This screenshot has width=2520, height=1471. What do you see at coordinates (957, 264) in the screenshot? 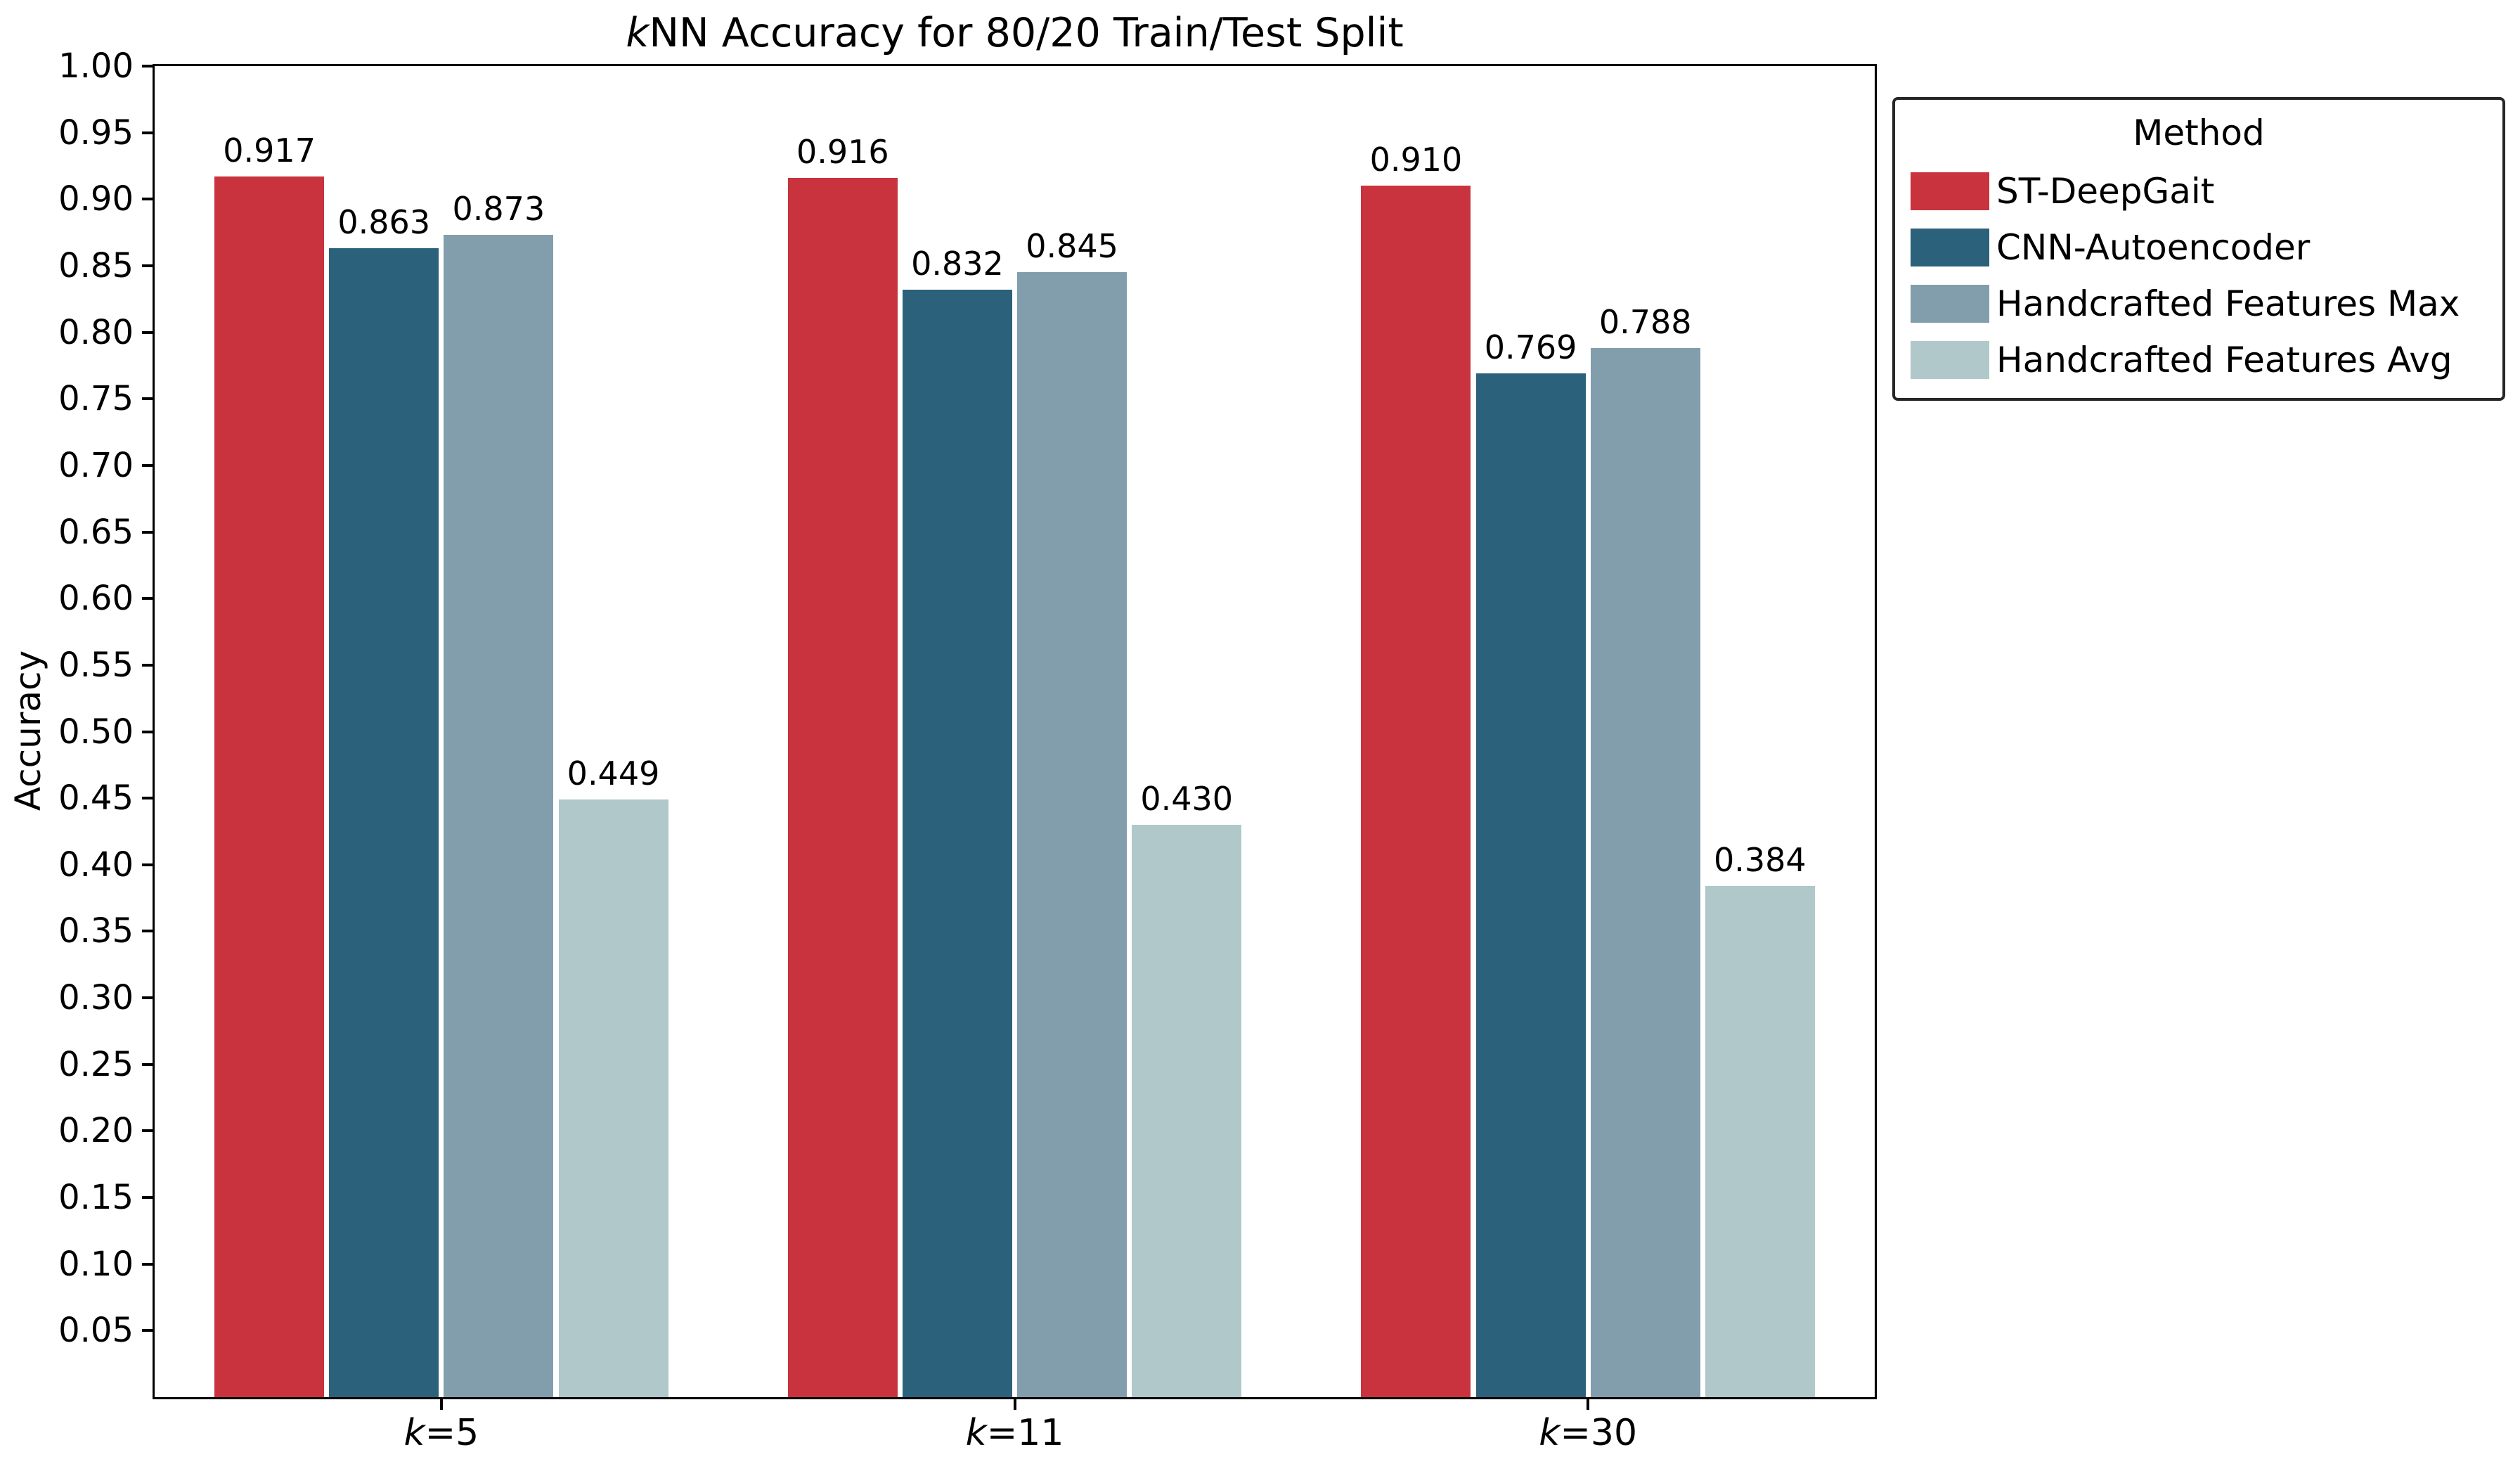
I see `bar-value-label: 0.832` at bounding box center [957, 264].